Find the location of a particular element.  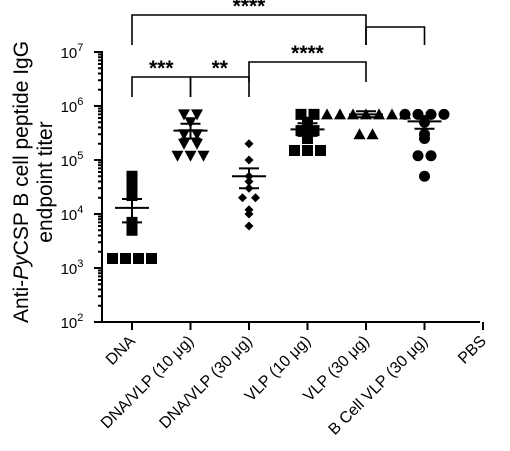

y-axis-label-italic: Py is located at coordinates (21, 267).